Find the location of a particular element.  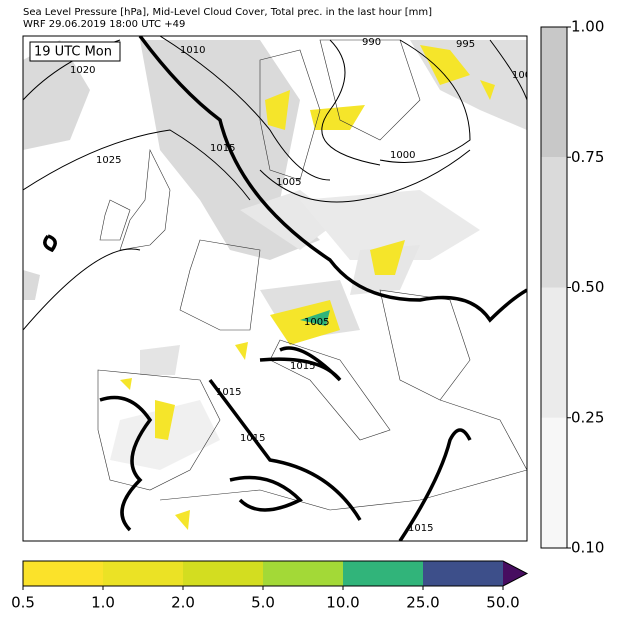

colorbar-tick-label: 0.75 is located at coordinates (587, 157).